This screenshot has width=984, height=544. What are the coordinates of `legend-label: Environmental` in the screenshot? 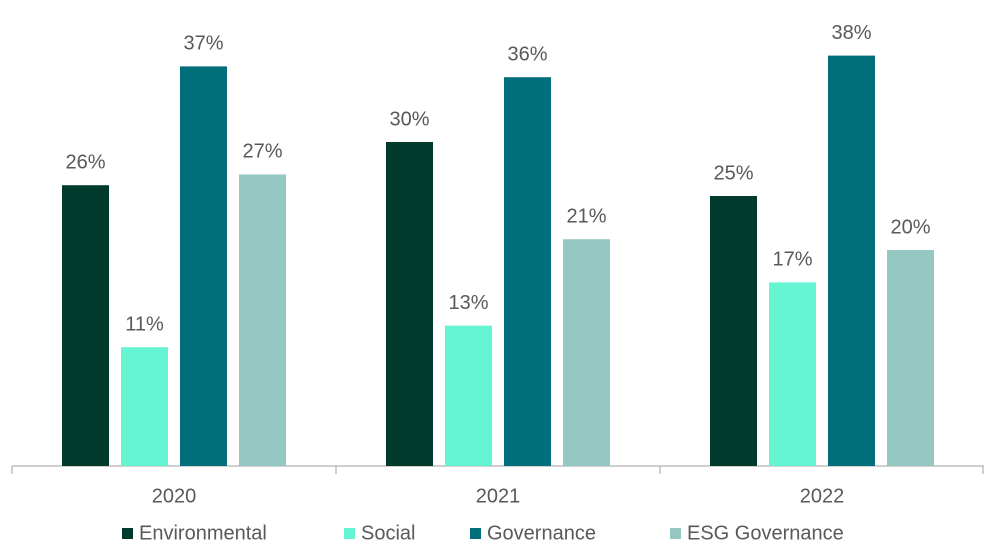 It's located at (203, 533).